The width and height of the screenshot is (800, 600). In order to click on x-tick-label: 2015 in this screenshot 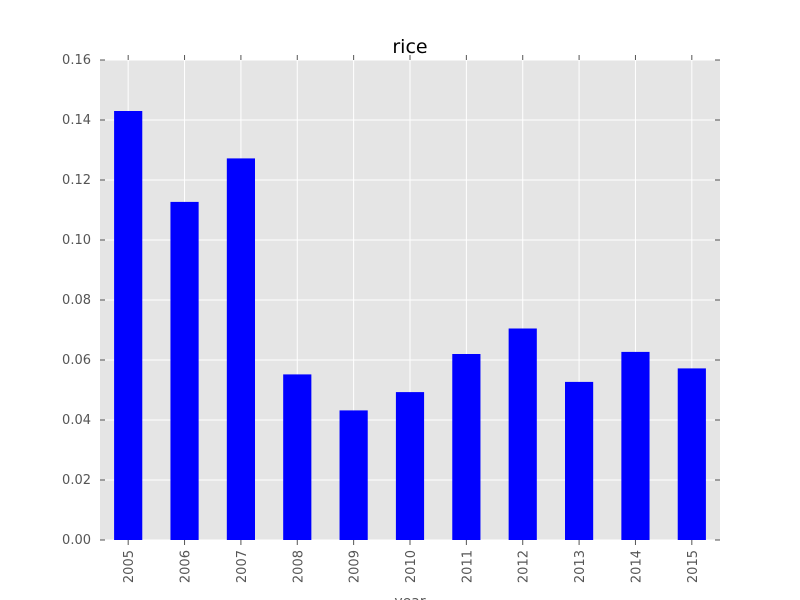, I will do `click(693, 566)`.